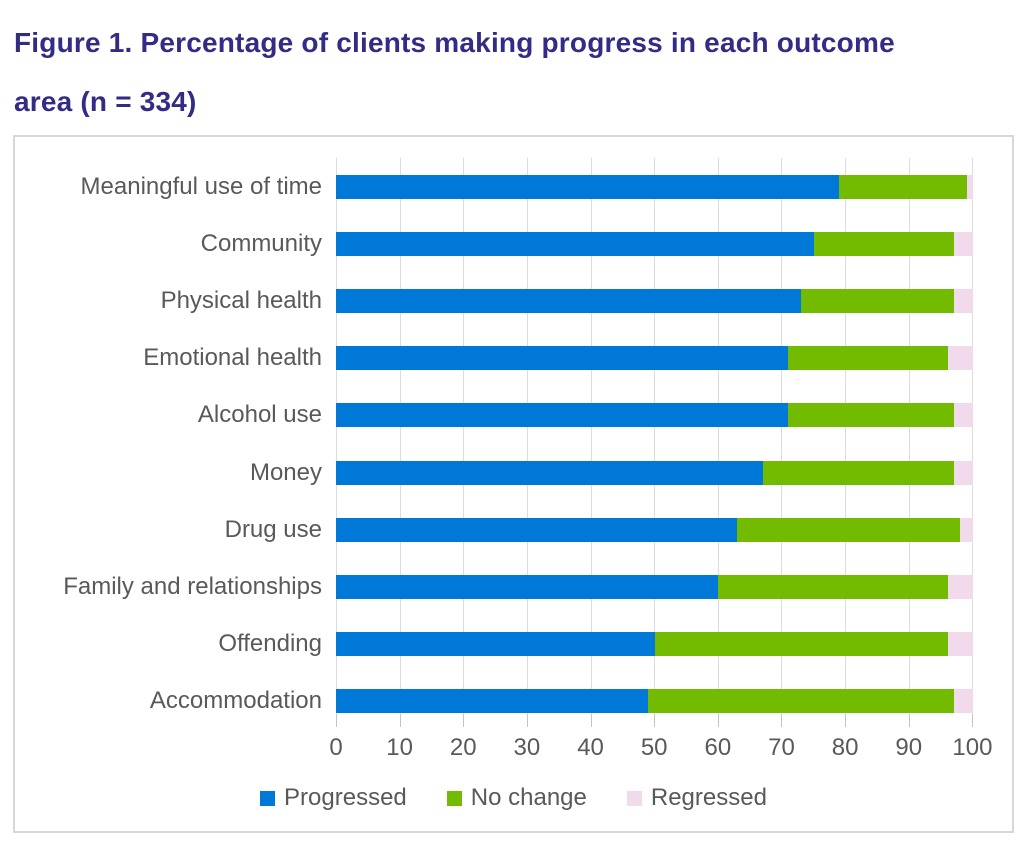 The width and height of the screenshot is (1024, 844). I want to click on category-label: Meaningful use of time, so click(201, 186).